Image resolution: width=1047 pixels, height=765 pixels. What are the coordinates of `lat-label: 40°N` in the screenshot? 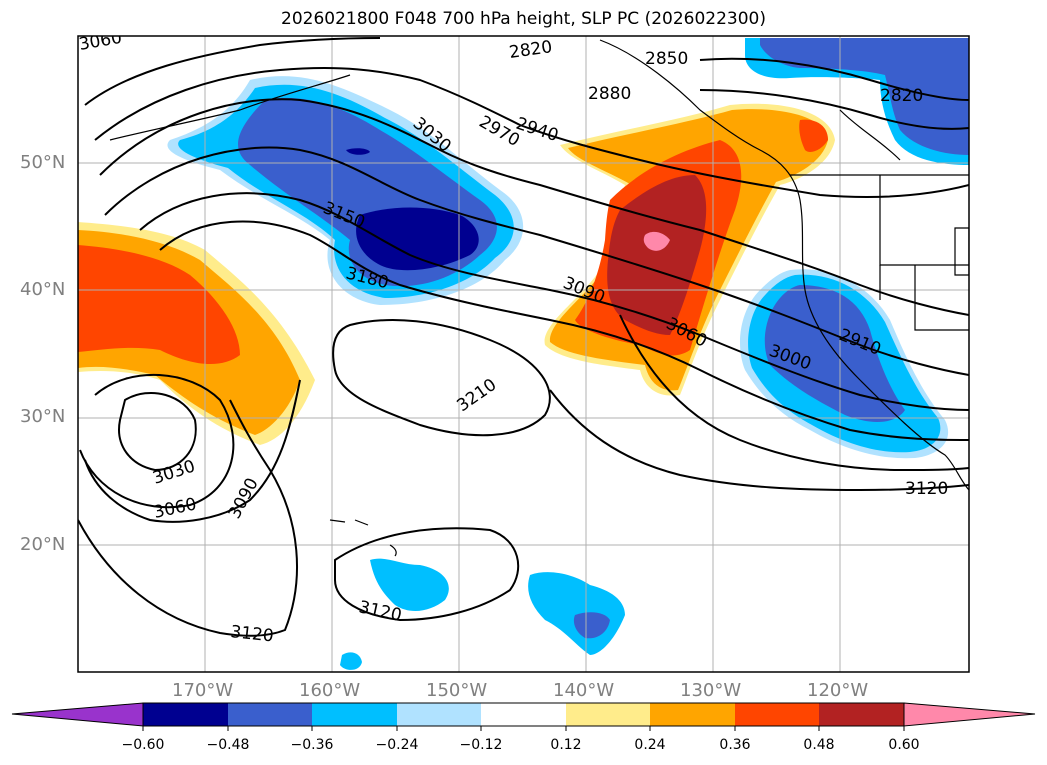 It's located at (43, 289).